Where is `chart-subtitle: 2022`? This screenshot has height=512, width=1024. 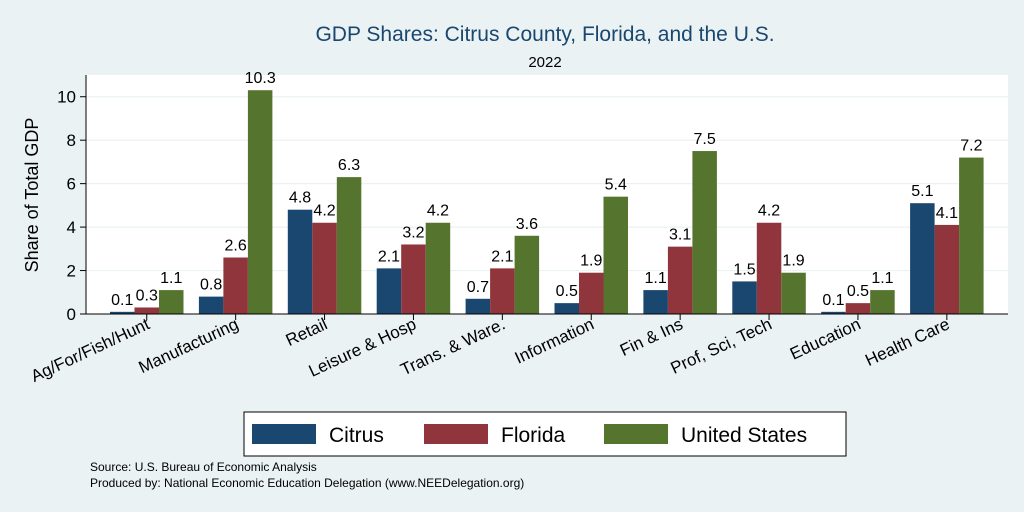 chart-subtitle: 2022 is located at coordinates (544, 62).